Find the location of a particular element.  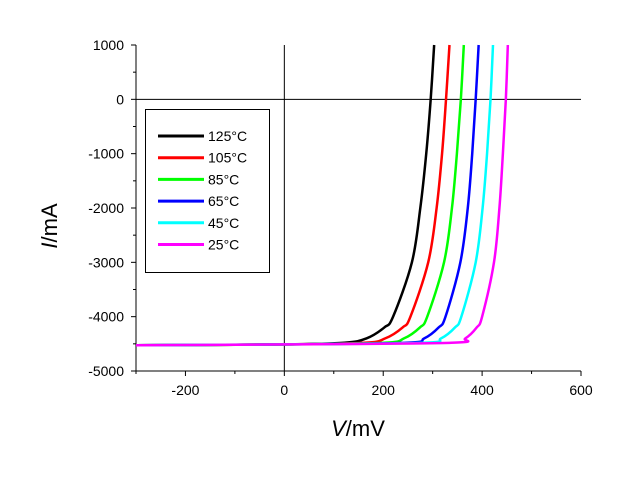

y-axis-title: I/mA is located at coordinates (49, 226).